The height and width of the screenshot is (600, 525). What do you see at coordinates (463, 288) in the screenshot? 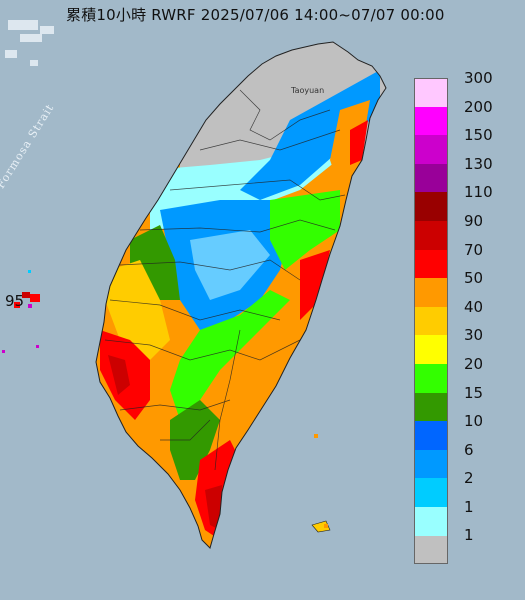
I see `legend-row: 50` at bounding box center [463, 288].